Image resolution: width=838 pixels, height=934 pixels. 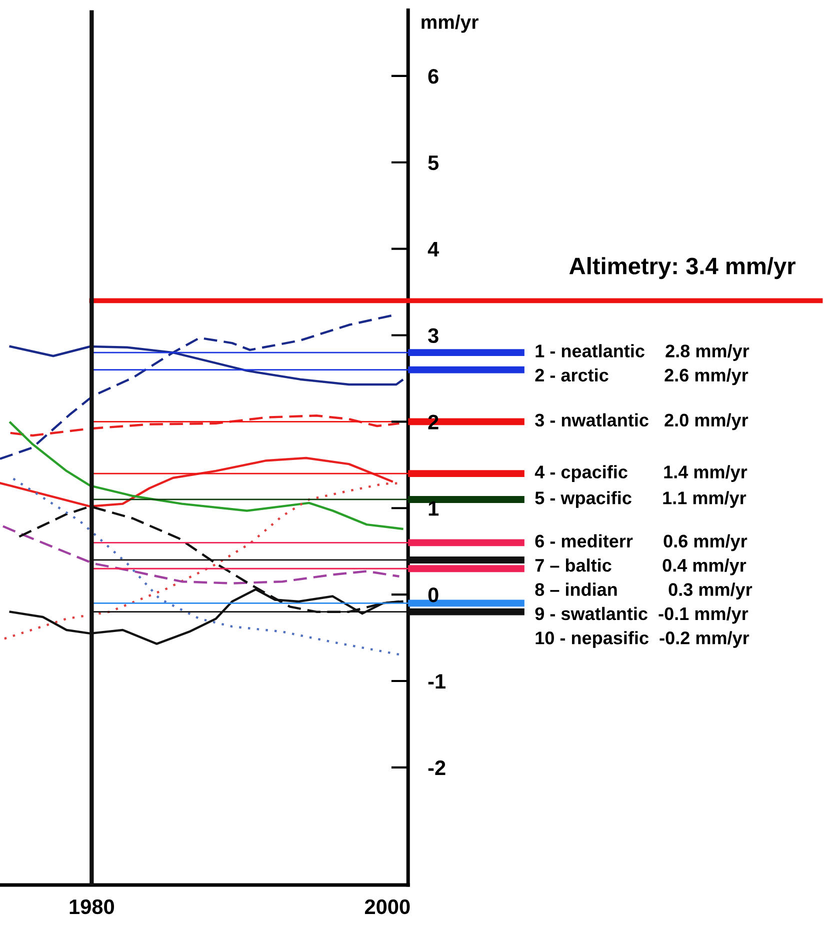 I want to click on ref-line-label: 2 - arctic 2.6 mm/yr, so click(x=641, y=377).